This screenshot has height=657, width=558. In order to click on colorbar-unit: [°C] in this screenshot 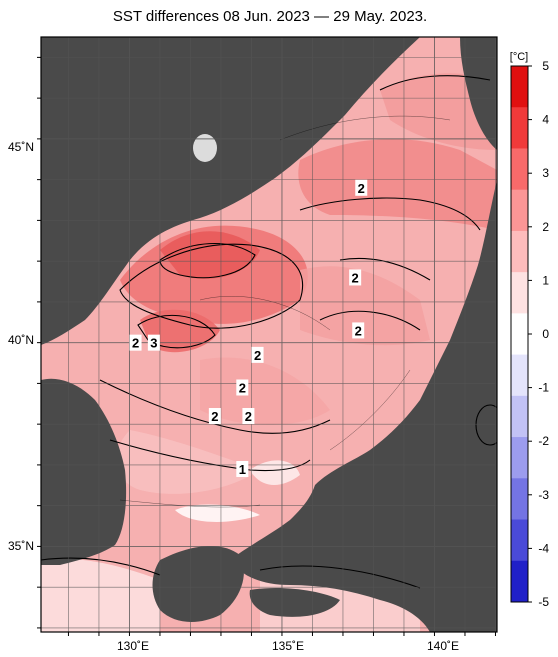, I will do `click(519, 57)`.